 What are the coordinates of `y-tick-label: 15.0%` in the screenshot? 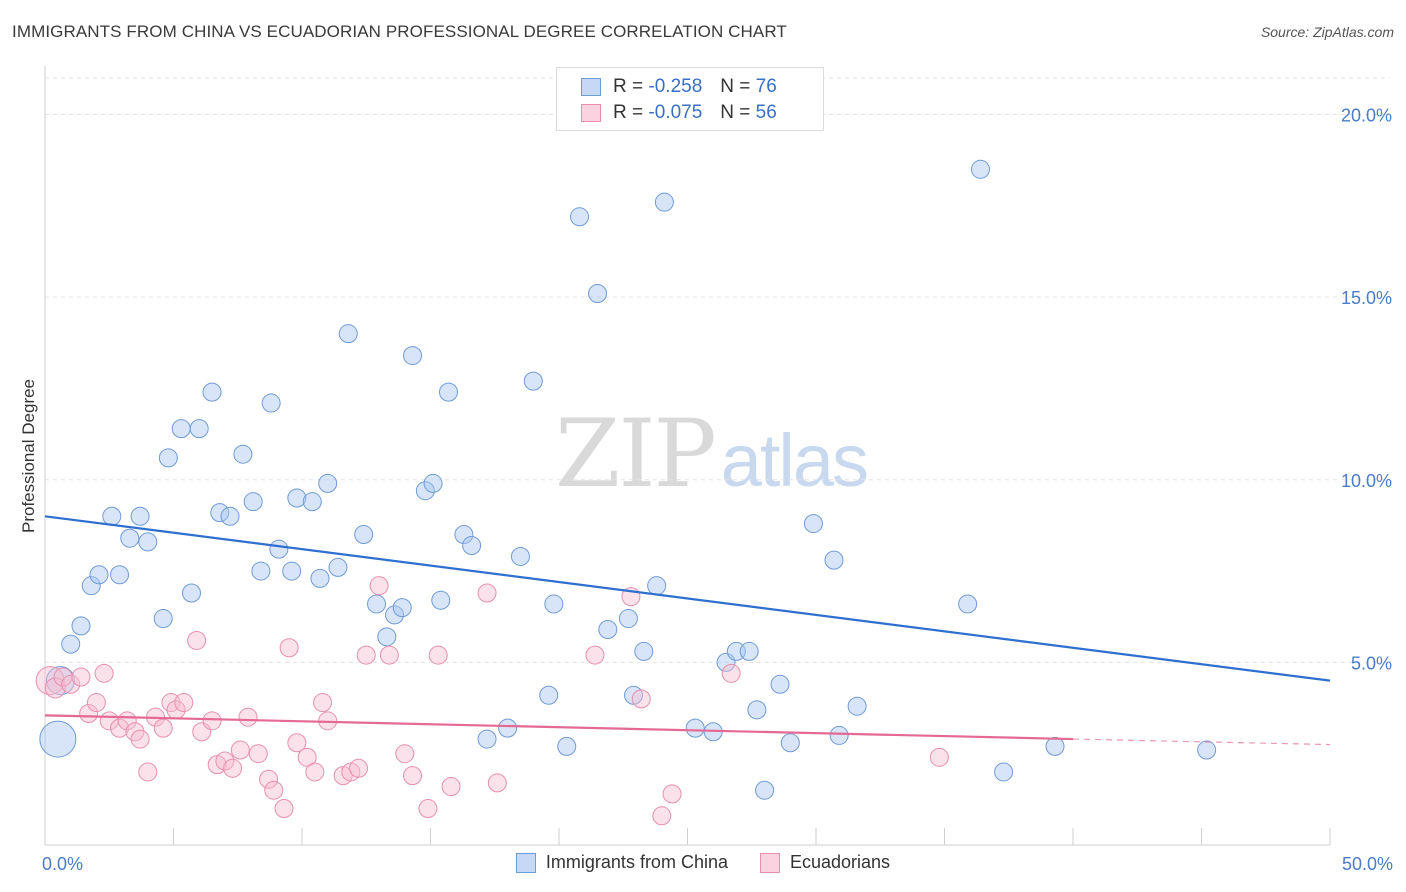 It's located at (1366, 298).